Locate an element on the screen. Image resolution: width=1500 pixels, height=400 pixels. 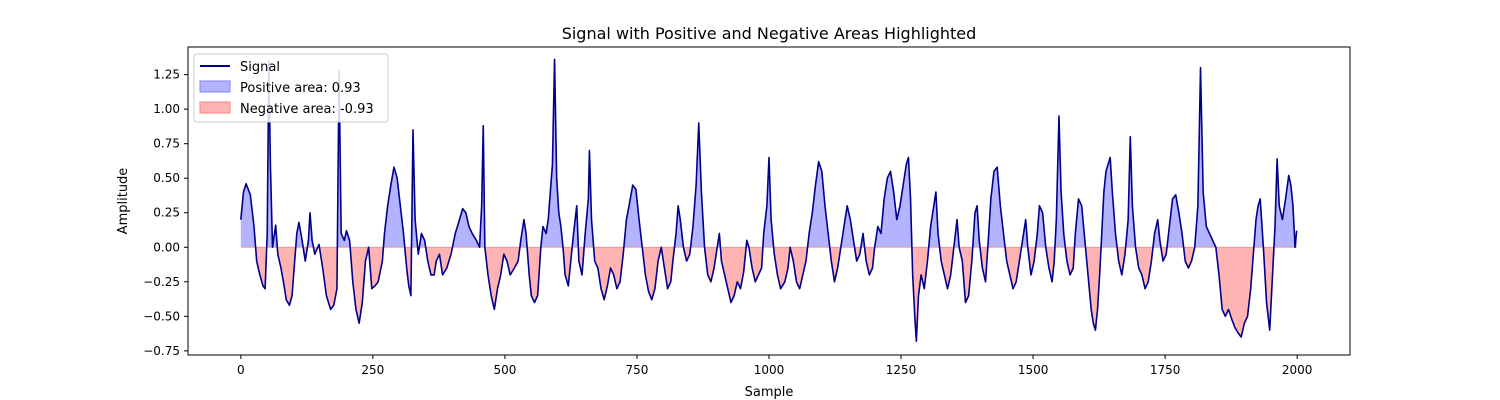
x-tick-label: 1500 is located at coordinates (1033, 370).